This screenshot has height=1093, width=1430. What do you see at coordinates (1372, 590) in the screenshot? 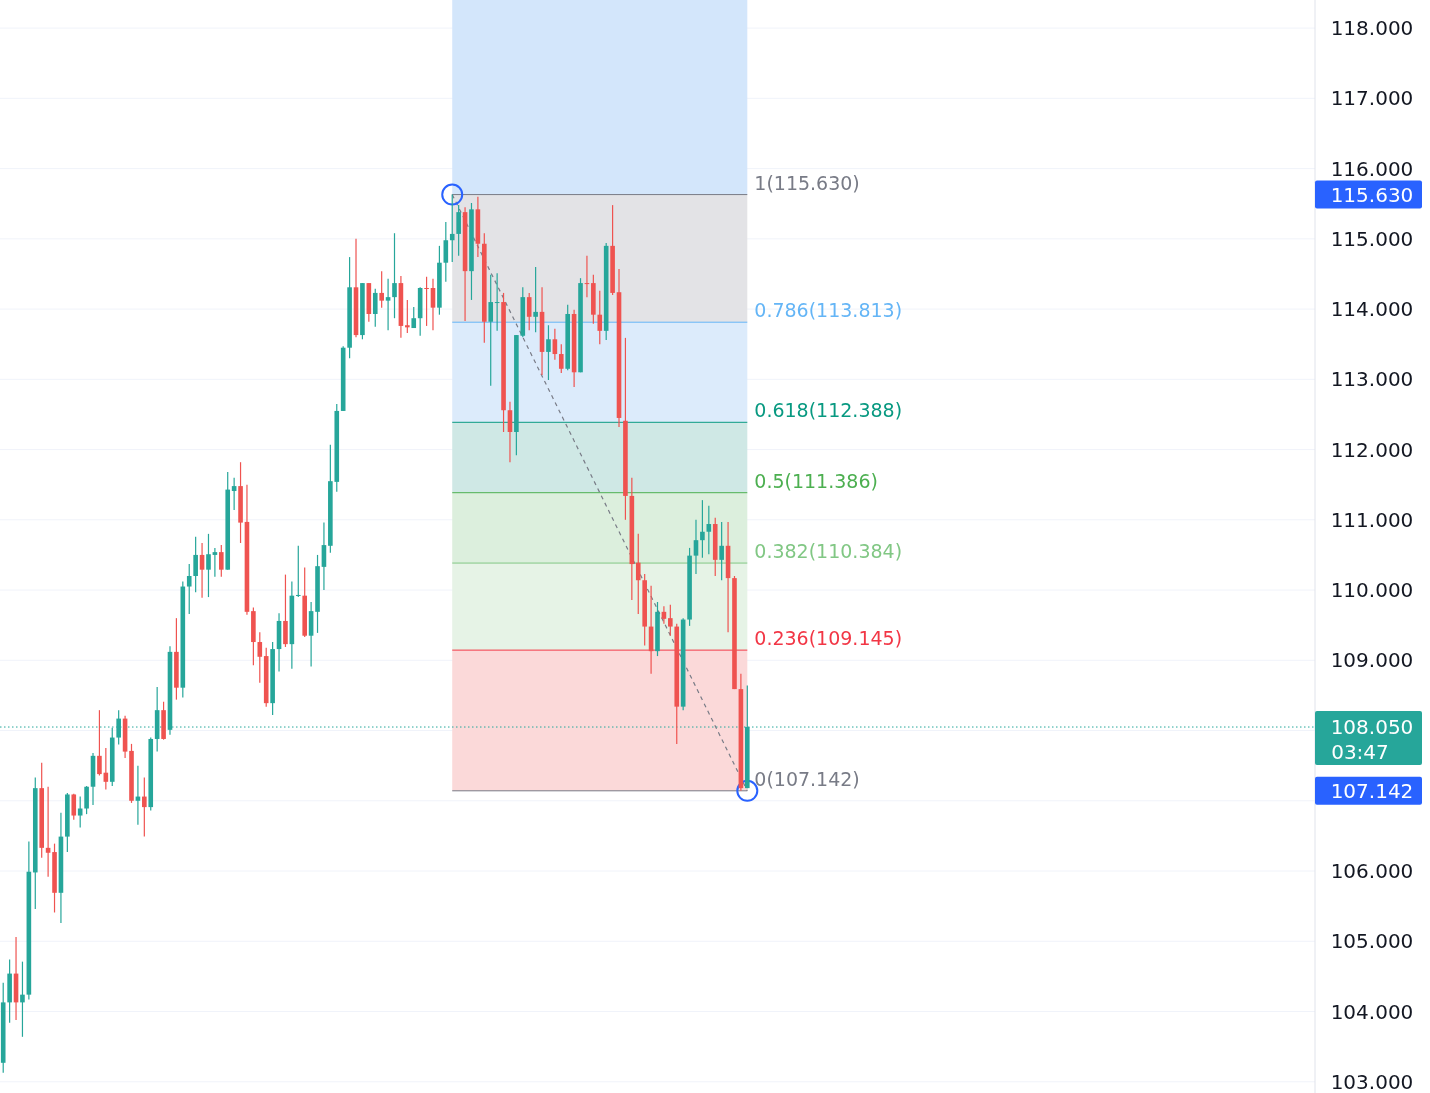
I see `y-tick-label: 110.000` at bounding box center [1372, 590].